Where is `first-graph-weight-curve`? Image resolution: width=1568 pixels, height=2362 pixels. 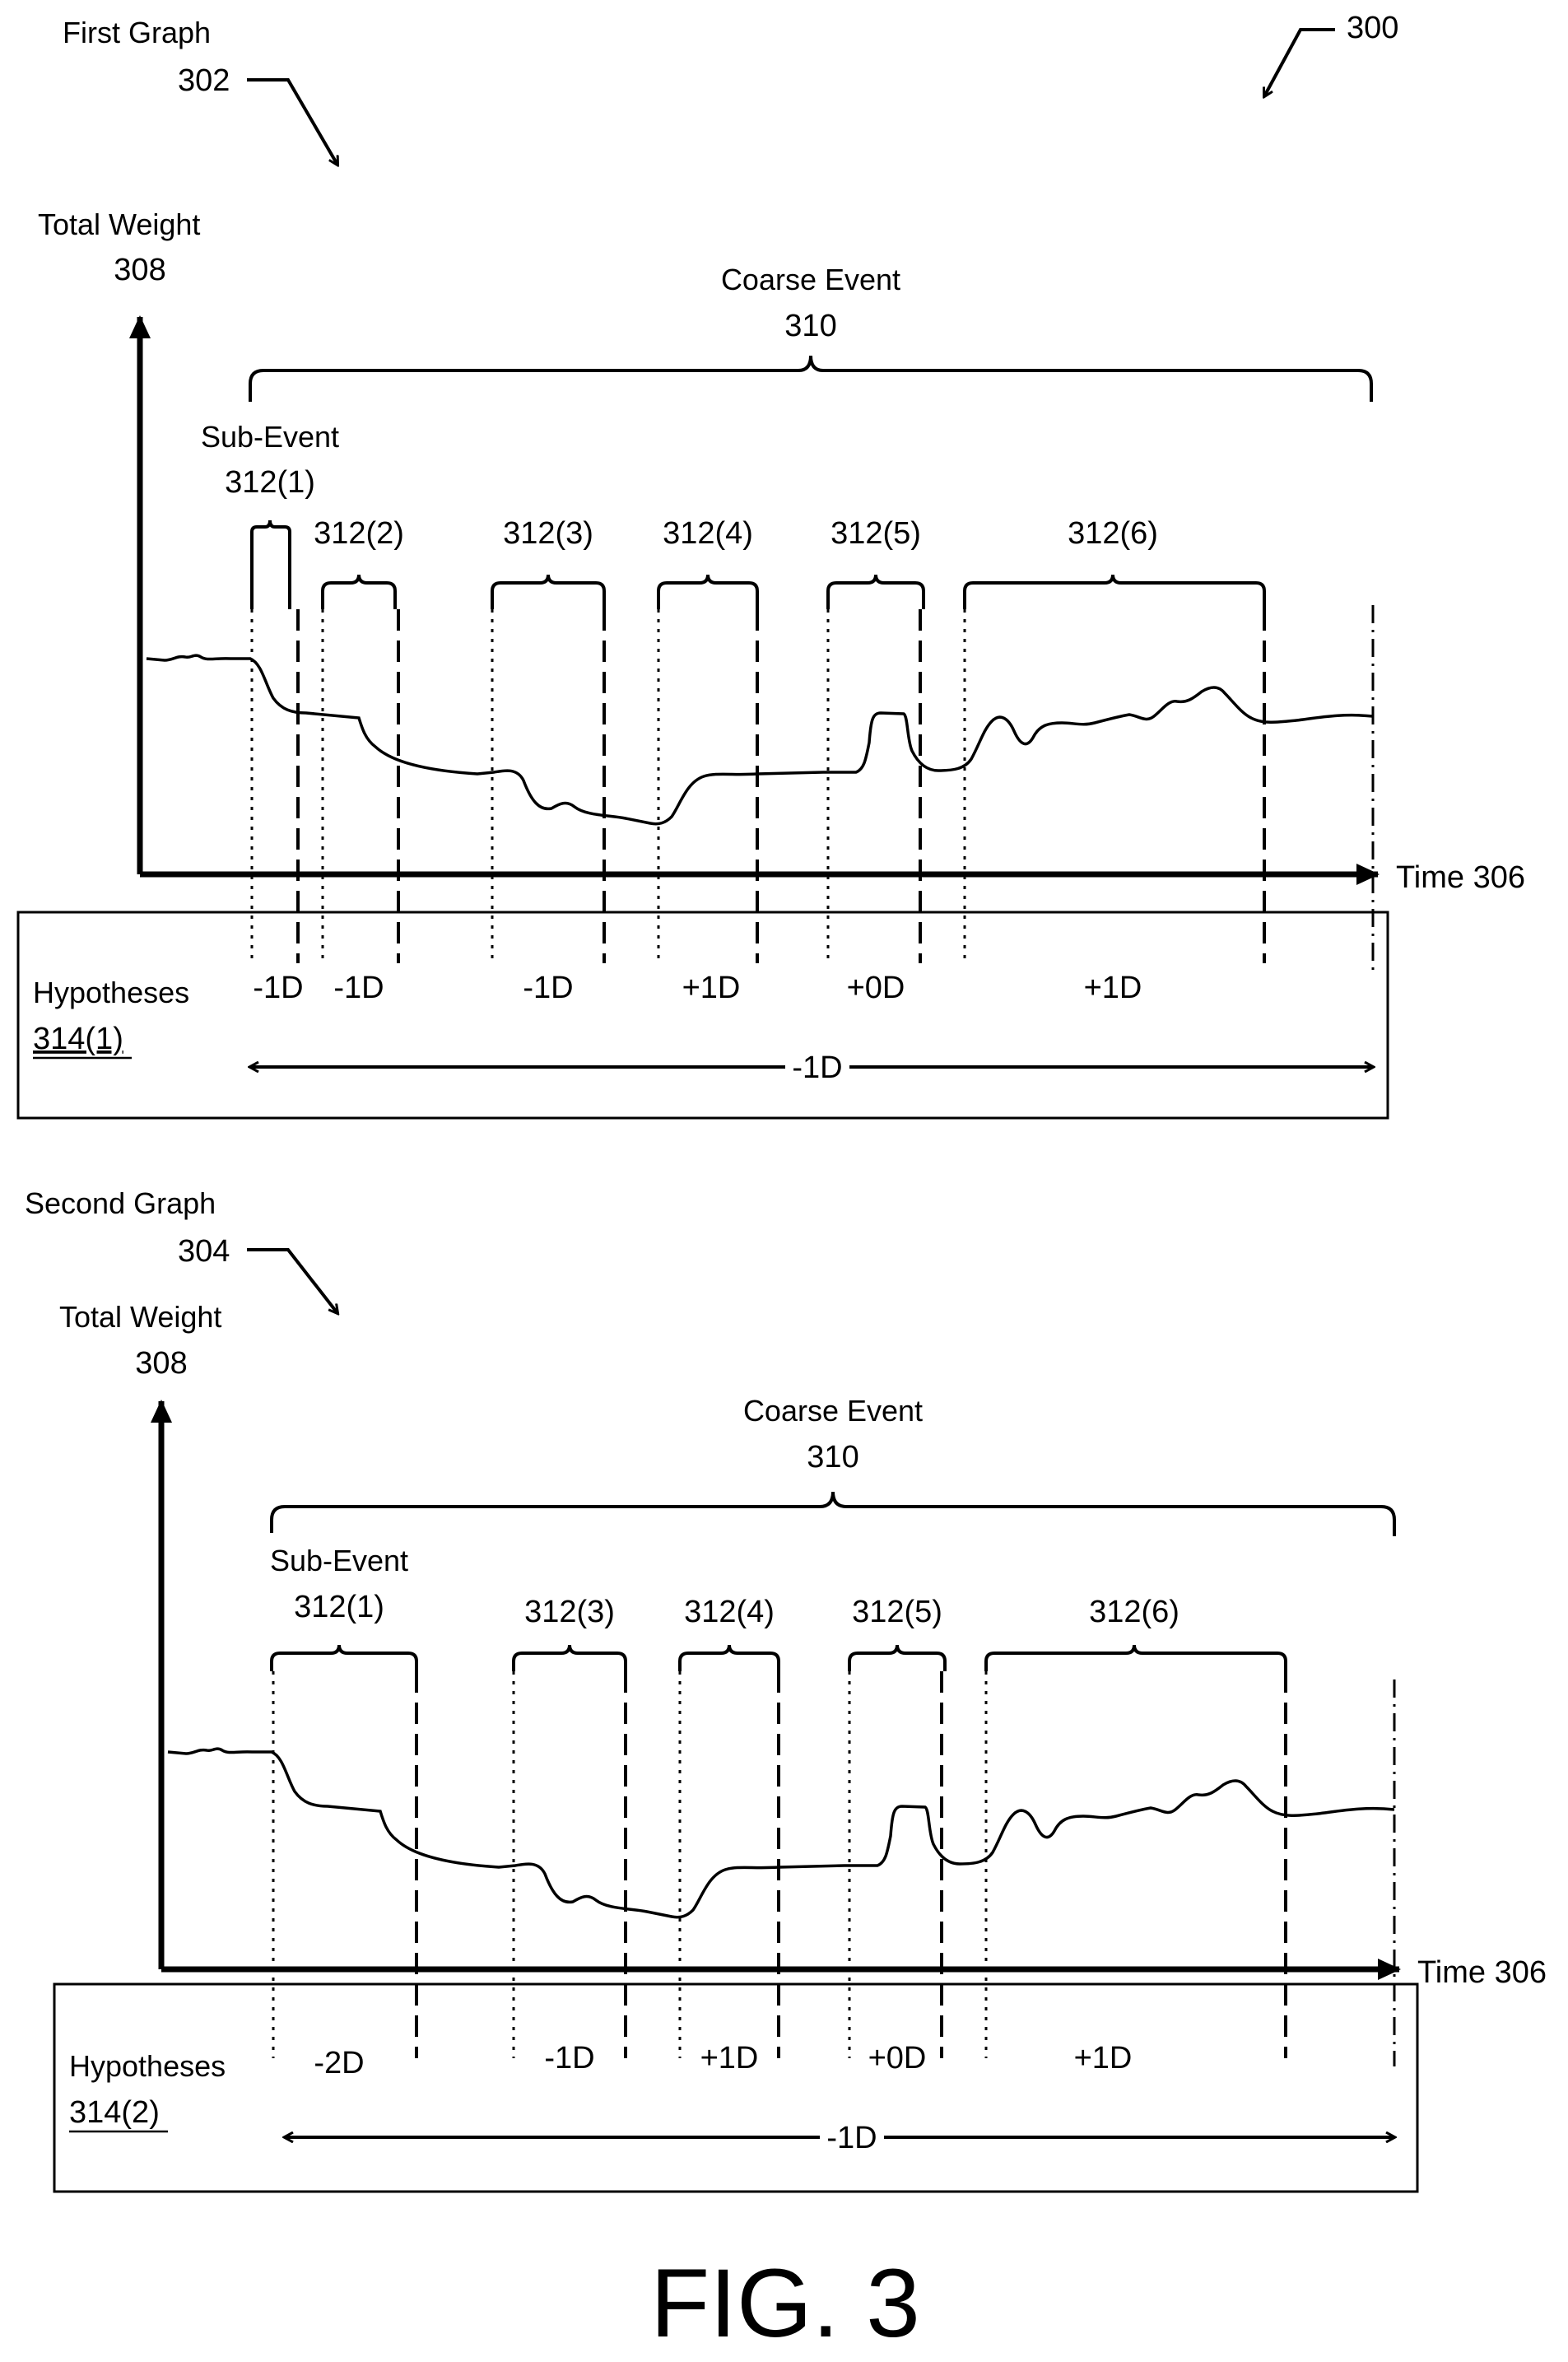
first-graph-weight-curve is located at coordinates (760, 739).